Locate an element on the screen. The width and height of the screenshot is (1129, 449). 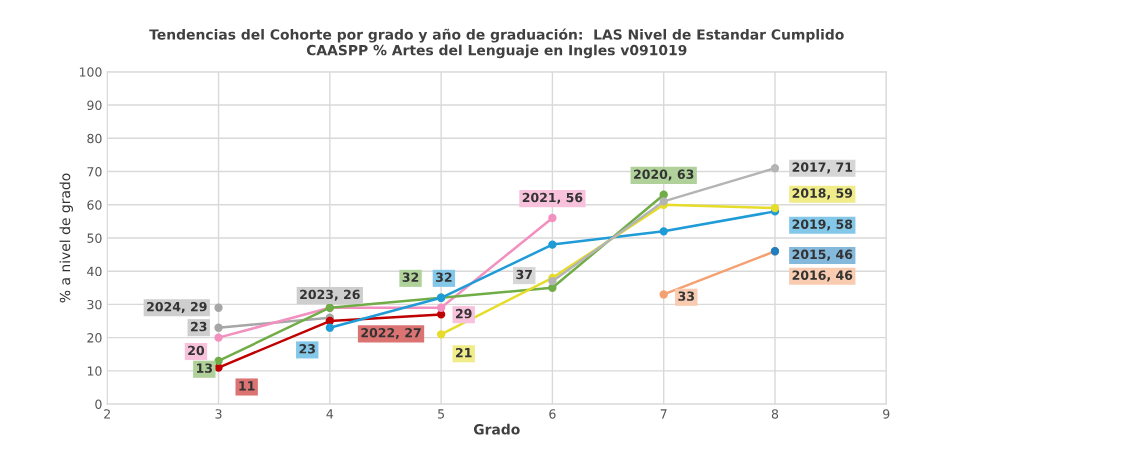
y-tick-label: 80 is located at coordinates (94, 138).